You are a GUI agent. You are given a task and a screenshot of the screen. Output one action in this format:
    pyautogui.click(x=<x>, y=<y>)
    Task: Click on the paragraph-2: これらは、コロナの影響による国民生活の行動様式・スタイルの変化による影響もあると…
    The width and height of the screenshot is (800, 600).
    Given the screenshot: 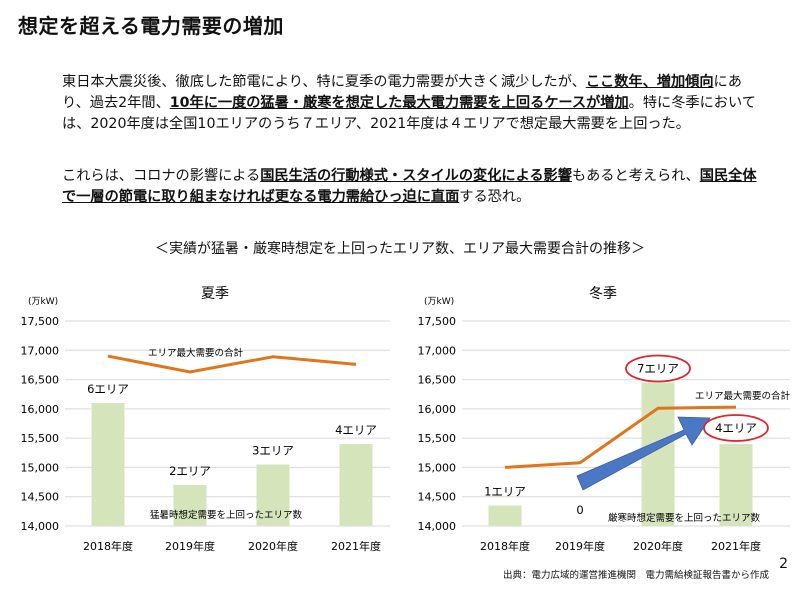 What is the action you would take?
    pyautogui.click(x=412, y=187)
    